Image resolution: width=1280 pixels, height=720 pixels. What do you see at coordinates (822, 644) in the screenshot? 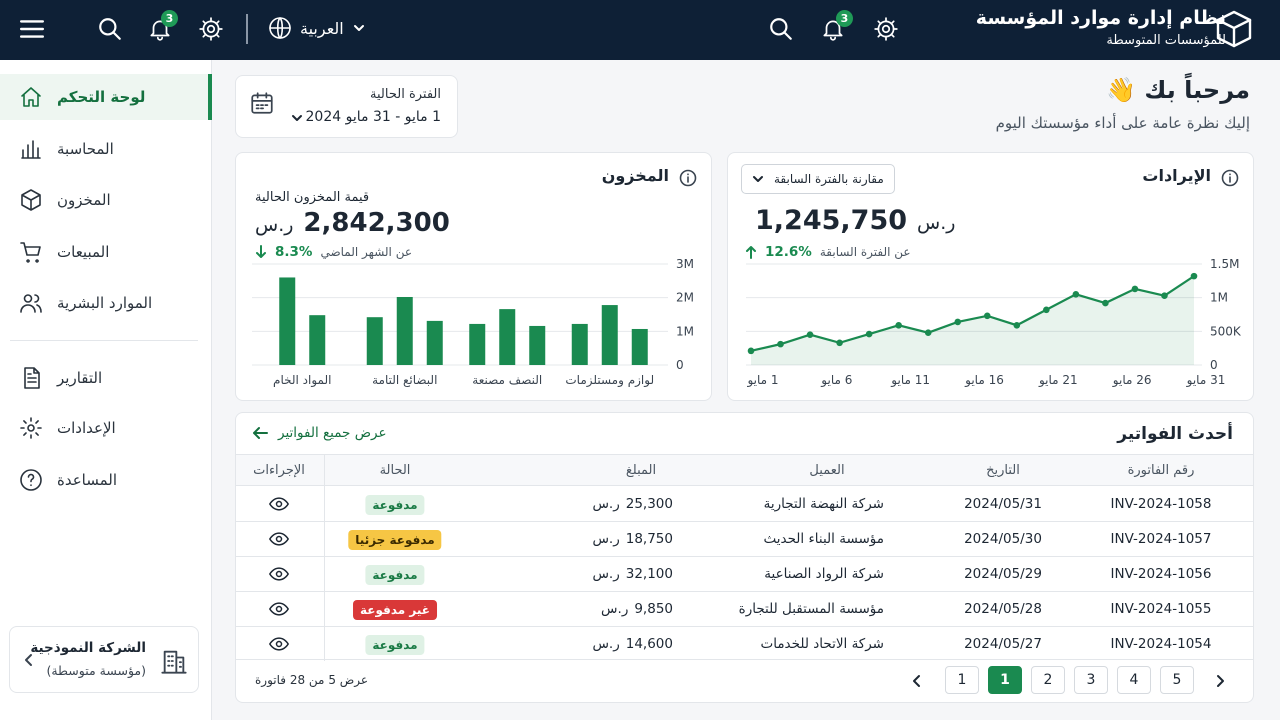
I see `invoice-client: شركة الاتحاد للخدمات` at bounding box center [822, 644].